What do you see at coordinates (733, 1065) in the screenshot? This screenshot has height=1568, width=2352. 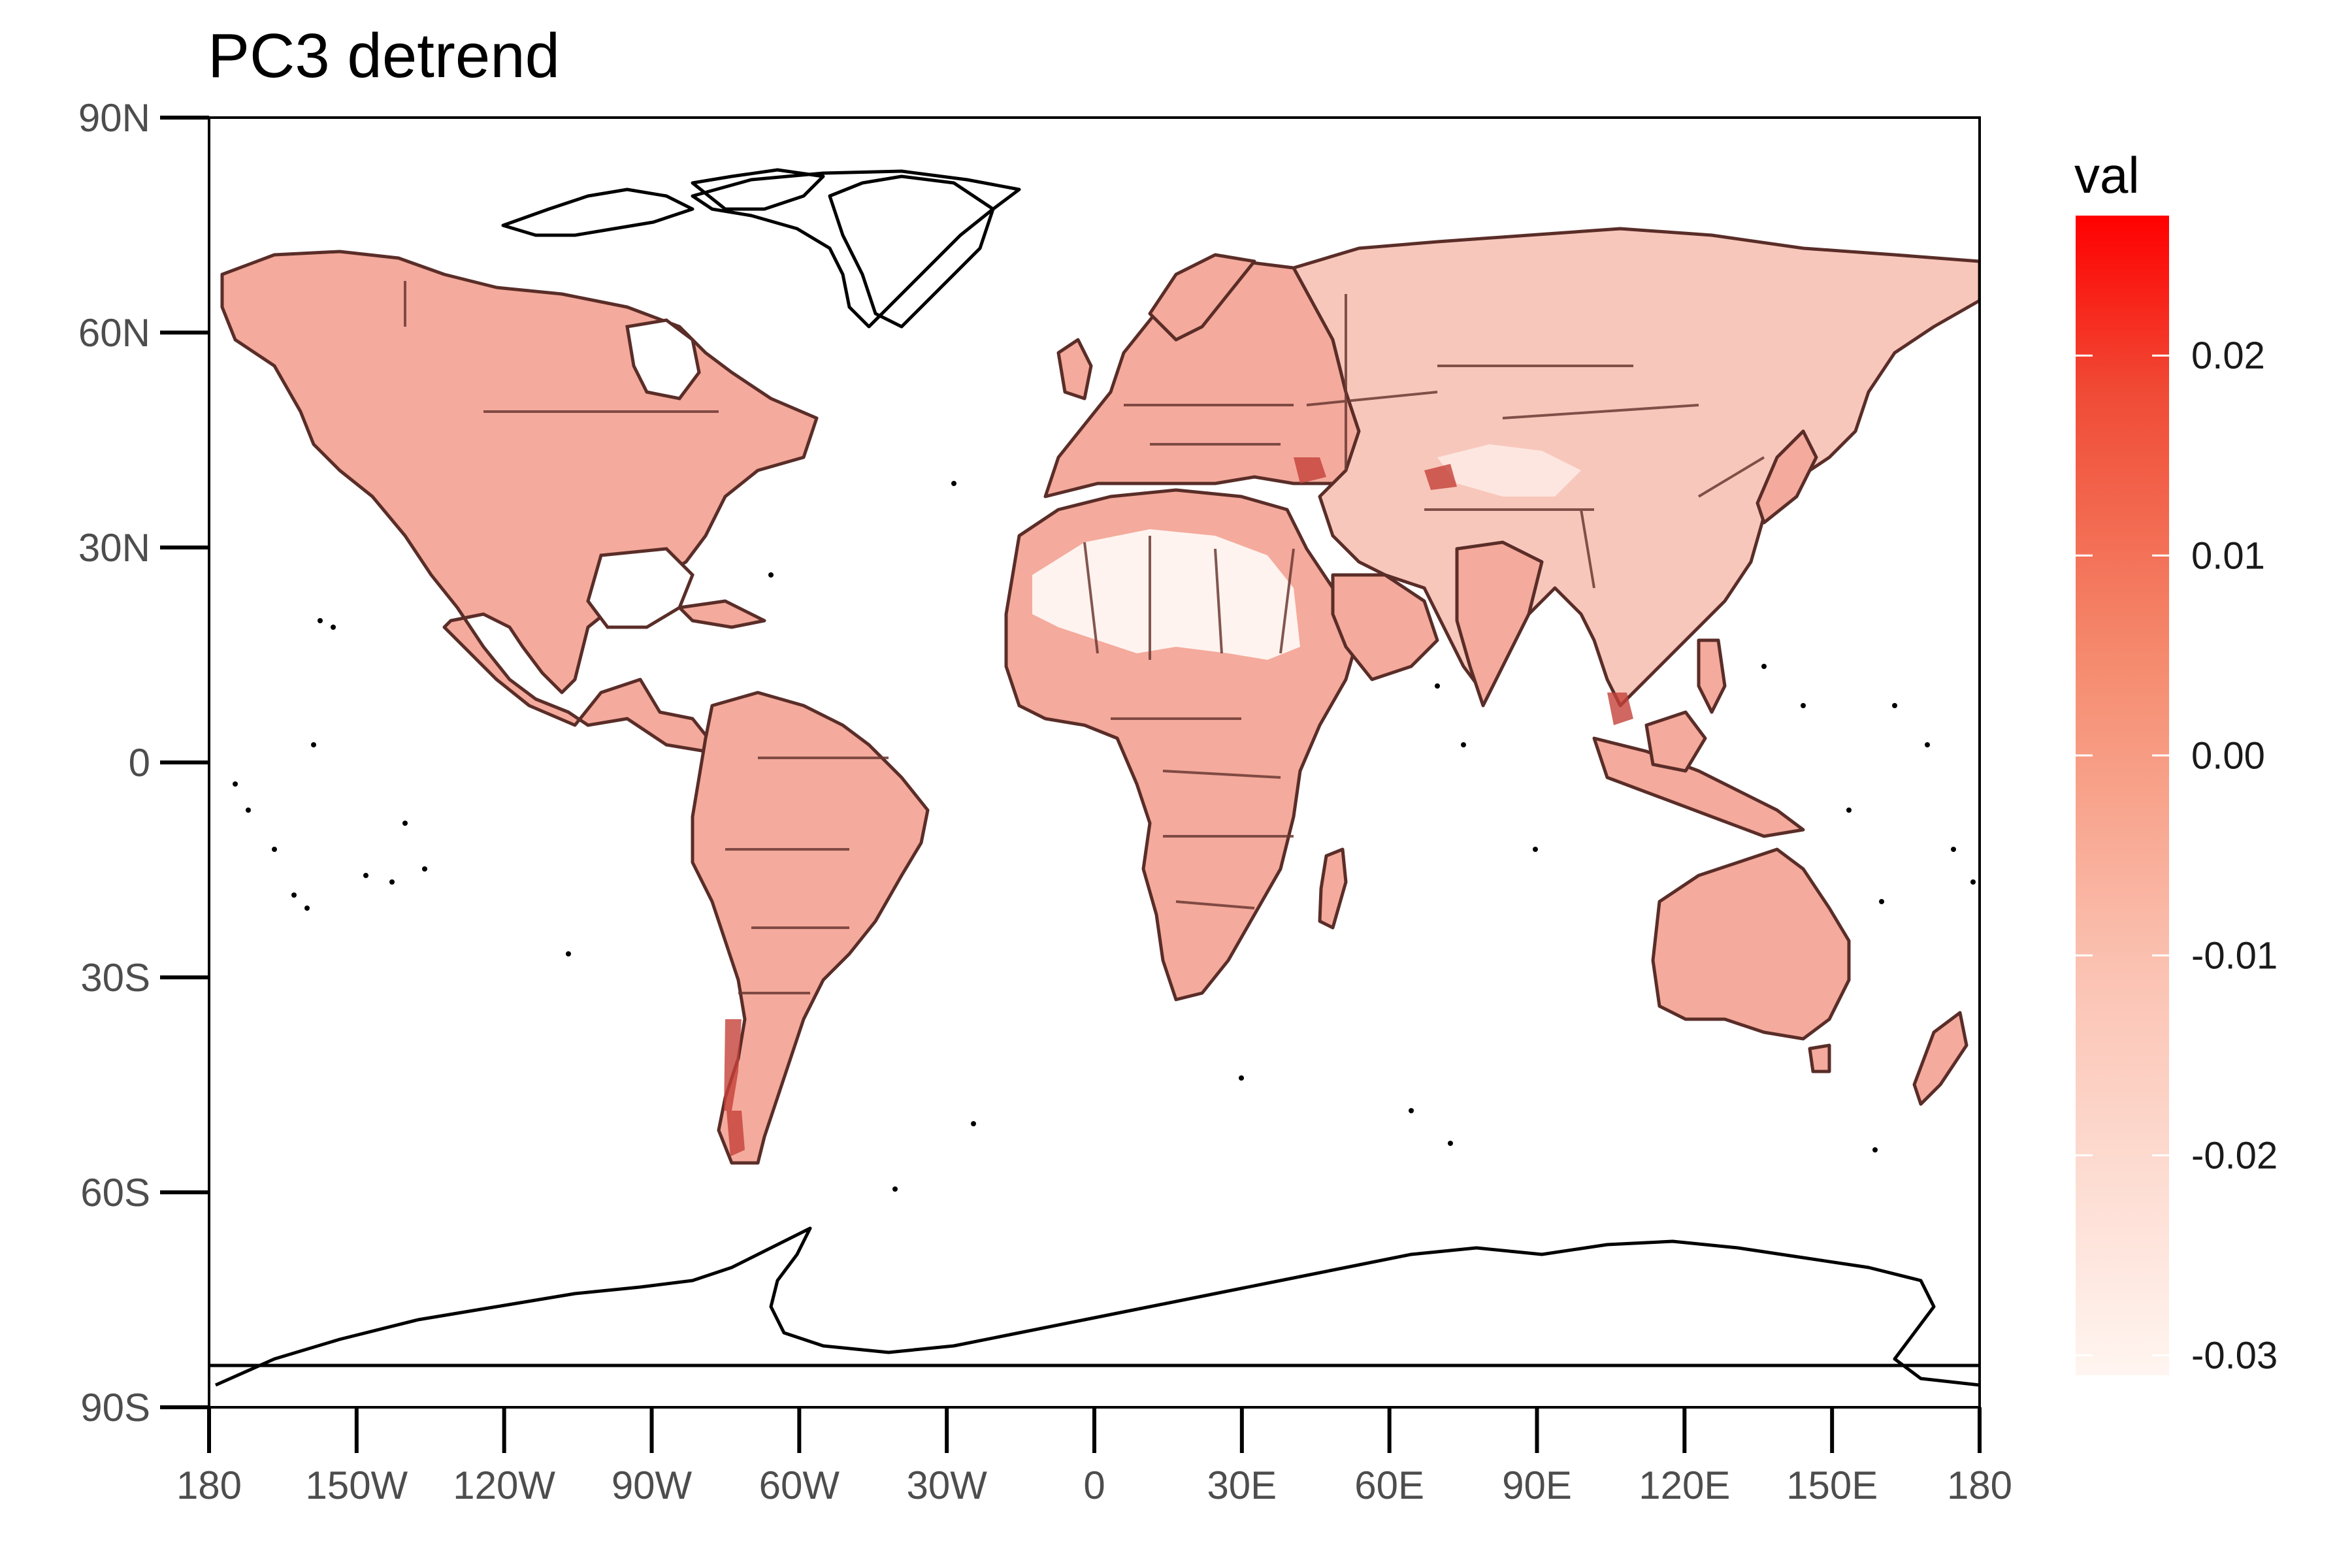 I see `andes-strip` at bounding box center [733, 1065].